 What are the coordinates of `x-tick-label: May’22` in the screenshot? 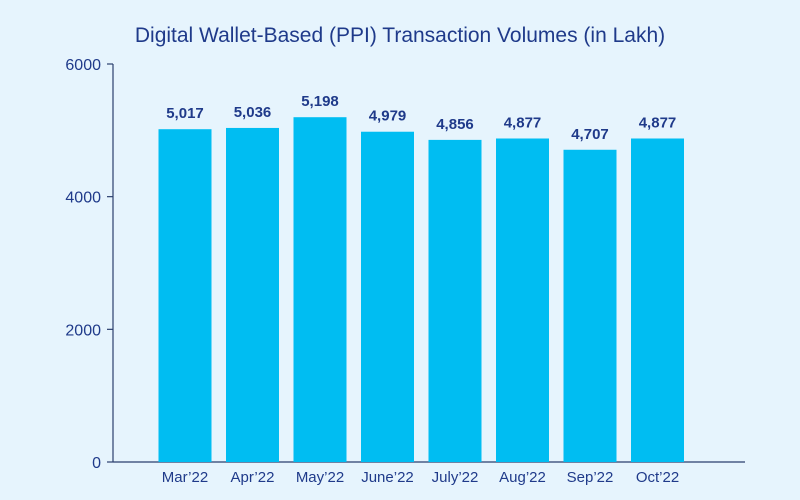 It's located at (320, 477).